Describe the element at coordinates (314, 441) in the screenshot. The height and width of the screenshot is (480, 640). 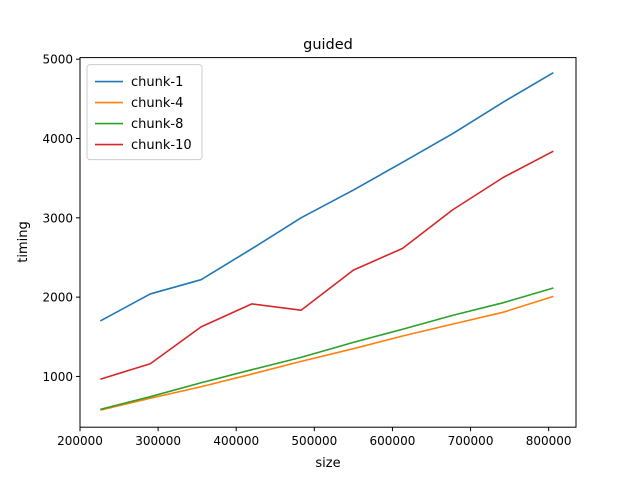
I see `x-tick-label: 500000` at that location.